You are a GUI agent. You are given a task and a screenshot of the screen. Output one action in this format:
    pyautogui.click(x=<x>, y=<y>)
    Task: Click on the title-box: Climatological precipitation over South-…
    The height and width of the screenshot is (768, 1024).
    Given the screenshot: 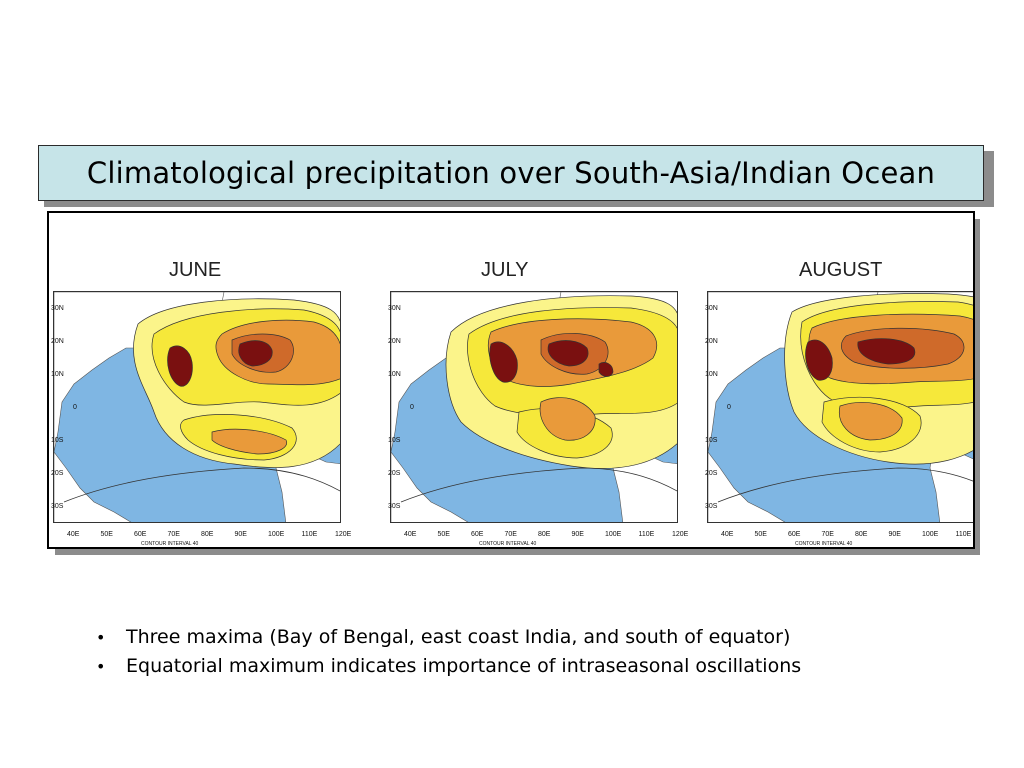 What is the action you would take?
    pyautogui.click(x=511, y=173)
    